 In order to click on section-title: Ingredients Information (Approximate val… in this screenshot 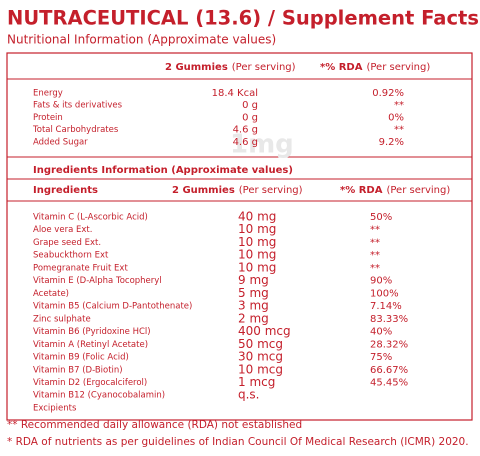, I will do `click(163, 170)`.